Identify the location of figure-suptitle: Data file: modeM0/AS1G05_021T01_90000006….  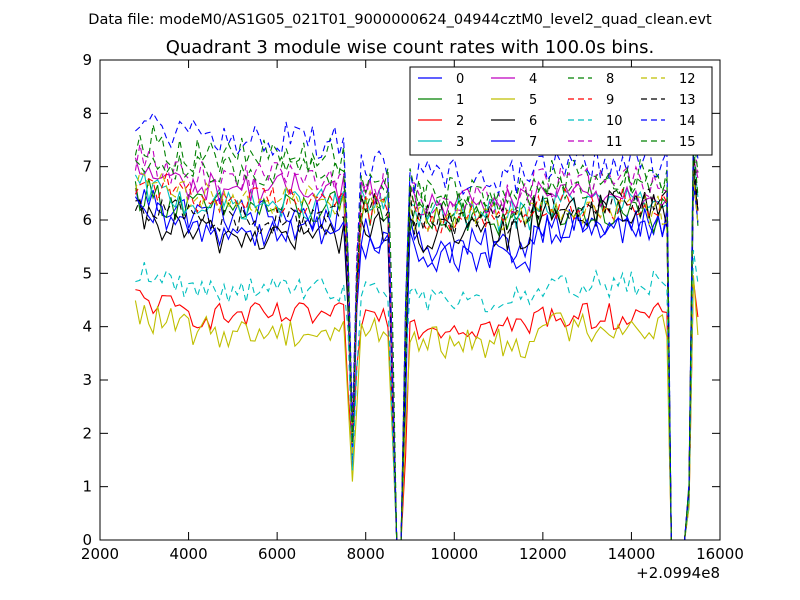
(400, 20).